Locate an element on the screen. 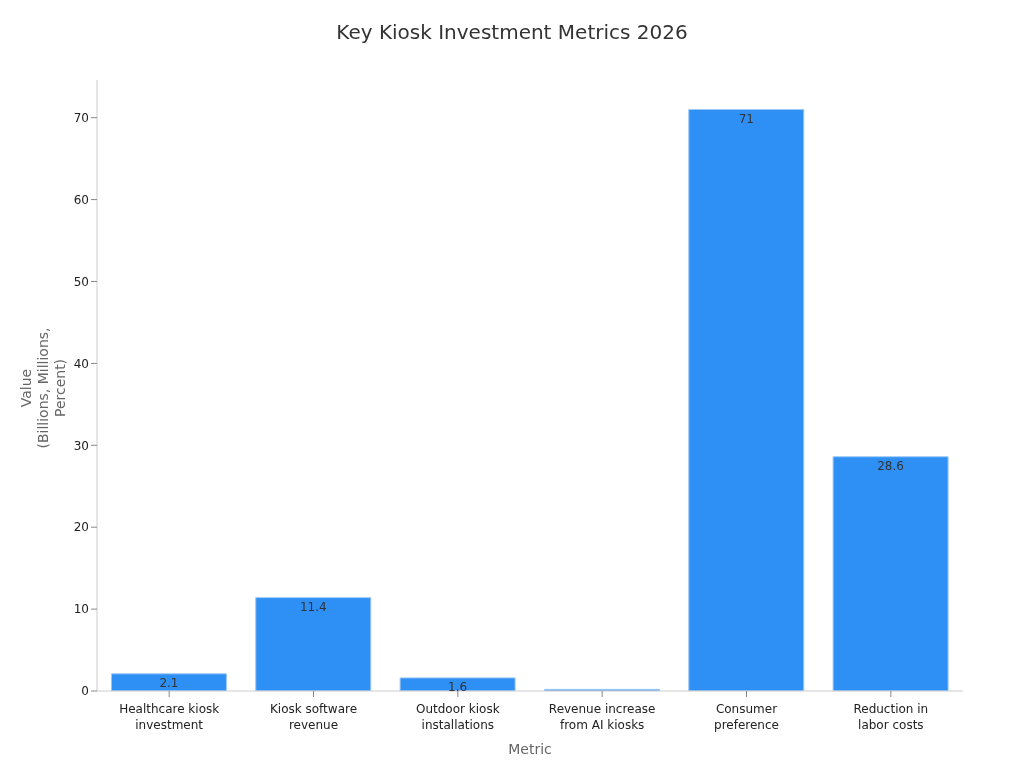 The height and width of the screenshot is (768, 1024). y-tick-label: 0 is located at coordinates (85, 691).